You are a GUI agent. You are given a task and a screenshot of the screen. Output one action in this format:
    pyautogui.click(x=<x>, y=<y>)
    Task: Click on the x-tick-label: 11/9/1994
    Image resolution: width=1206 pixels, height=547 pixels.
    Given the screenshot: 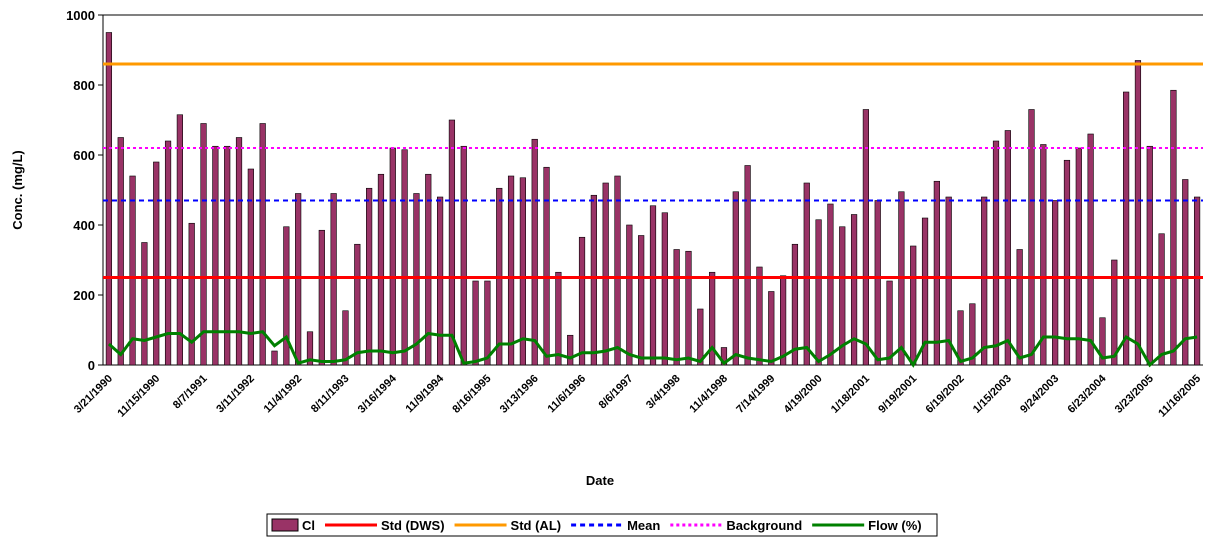 What is the action you would take?
    pyautogui.click(x=425, y=393)
    